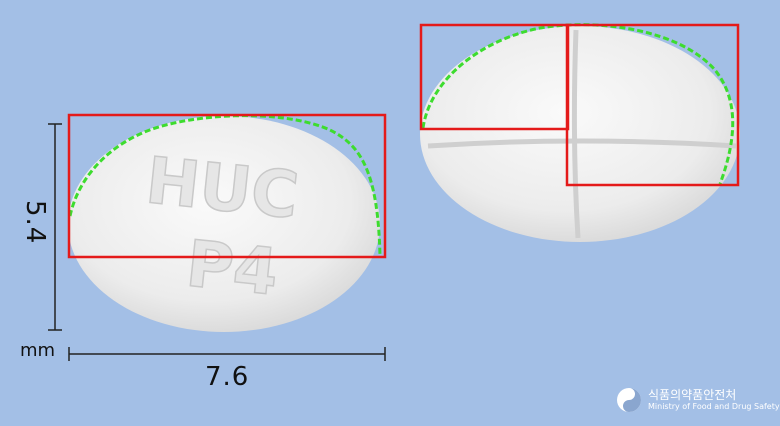  Describe the element at coordinates (576, 134) in the screenshot. I see `score-line-vertical` at that location.